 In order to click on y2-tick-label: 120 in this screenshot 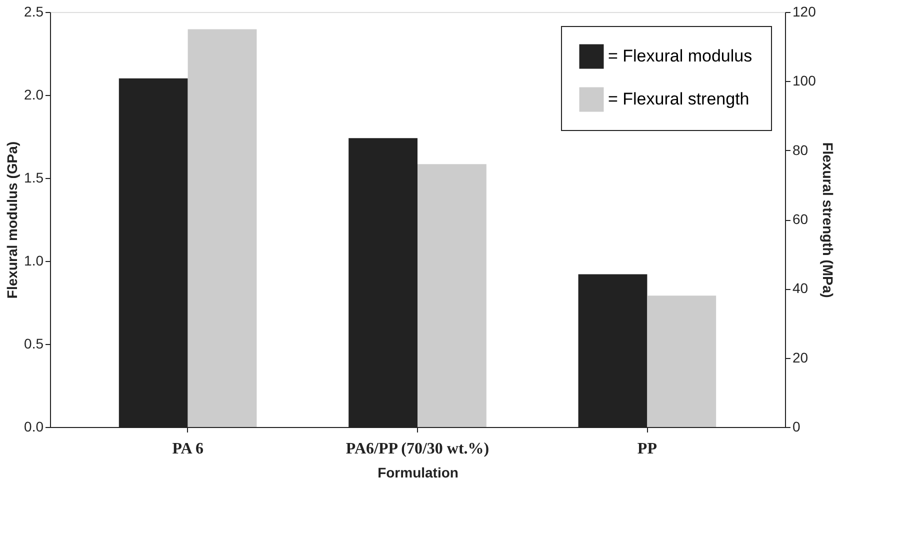, I will do `click(804, 12)`.